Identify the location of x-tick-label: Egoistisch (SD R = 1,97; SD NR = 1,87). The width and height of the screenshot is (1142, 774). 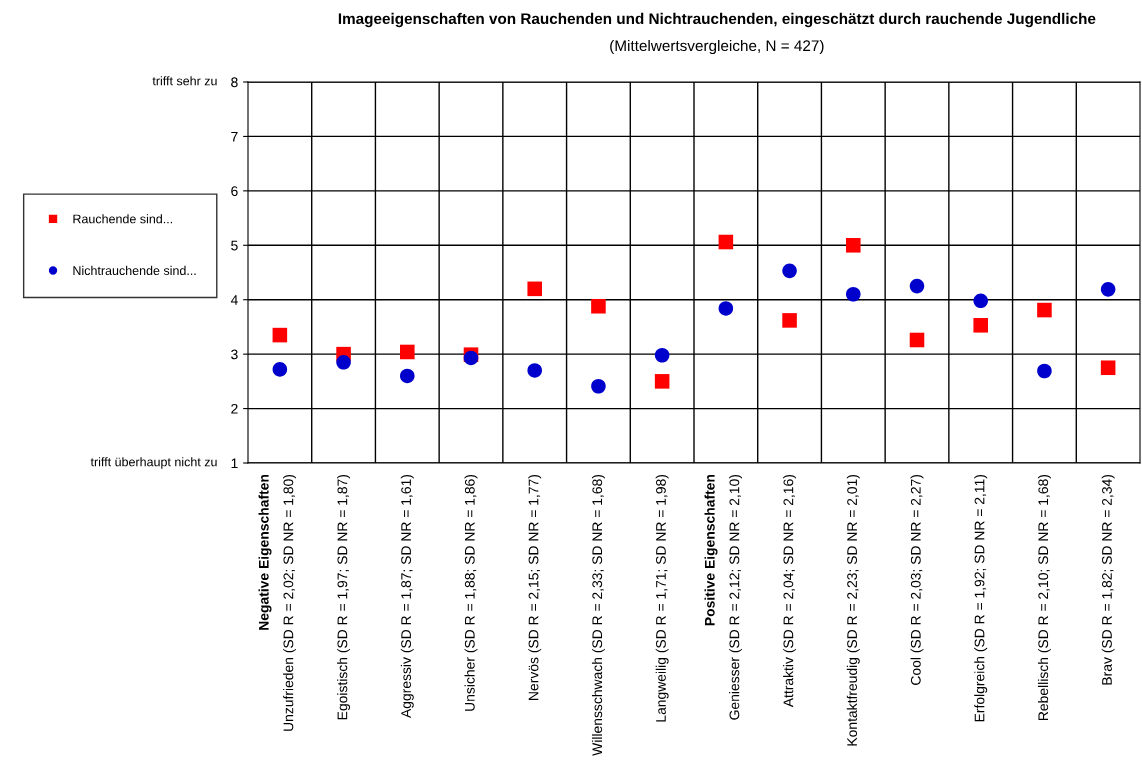
(344, 597).